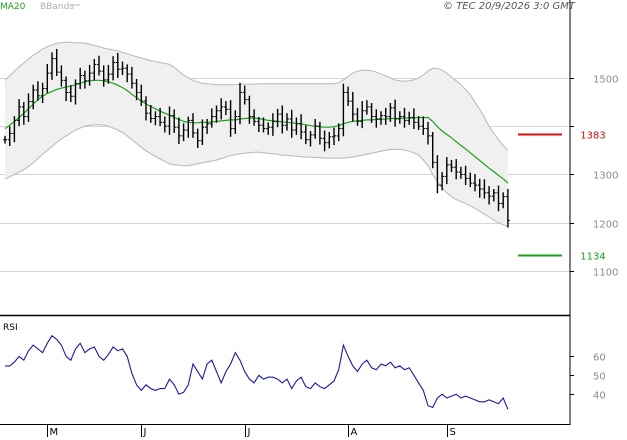 This screenshot has height=440, width=627. Describe the element at coordinates (10, 328) in the screenshot. I see `rsi-title: RSI` at that location.